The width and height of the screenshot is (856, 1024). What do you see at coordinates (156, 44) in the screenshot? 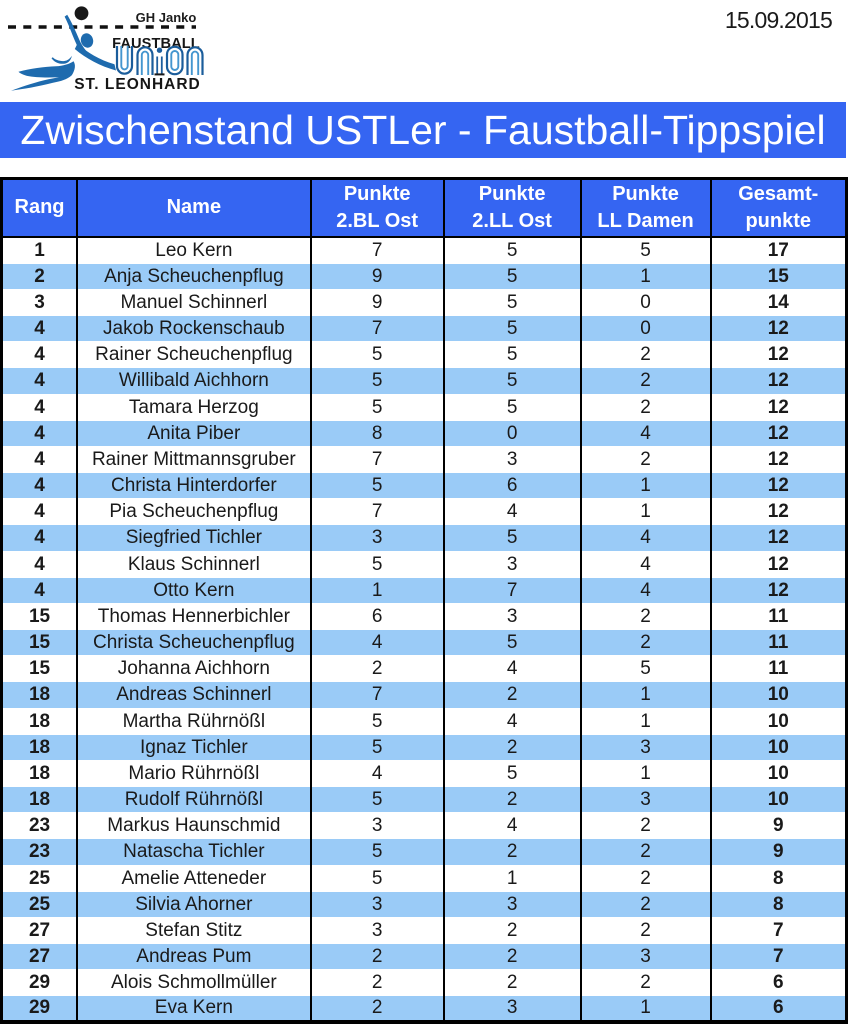
I see `svg-text: FAUSTBALL` at bounding box center [156, 44].